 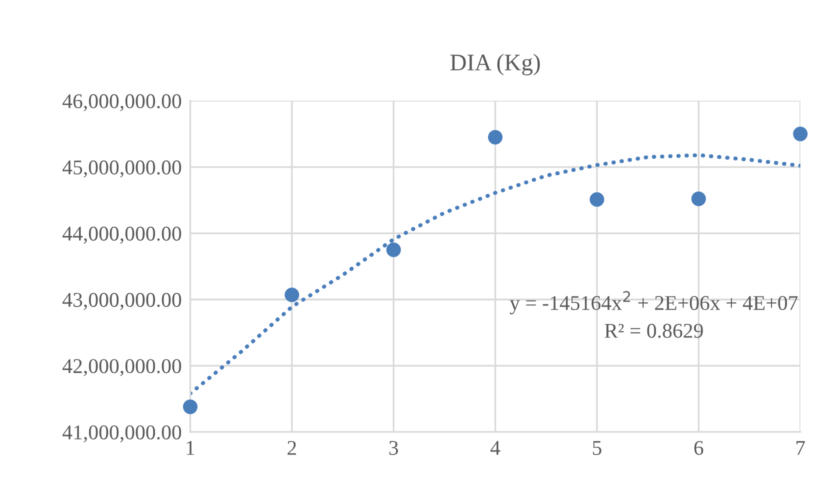 What do you see at coordinates (122, 169) in the screenshot?
I see `y-tick-label: 45,000,000.00` at bounding box center [122, 169].